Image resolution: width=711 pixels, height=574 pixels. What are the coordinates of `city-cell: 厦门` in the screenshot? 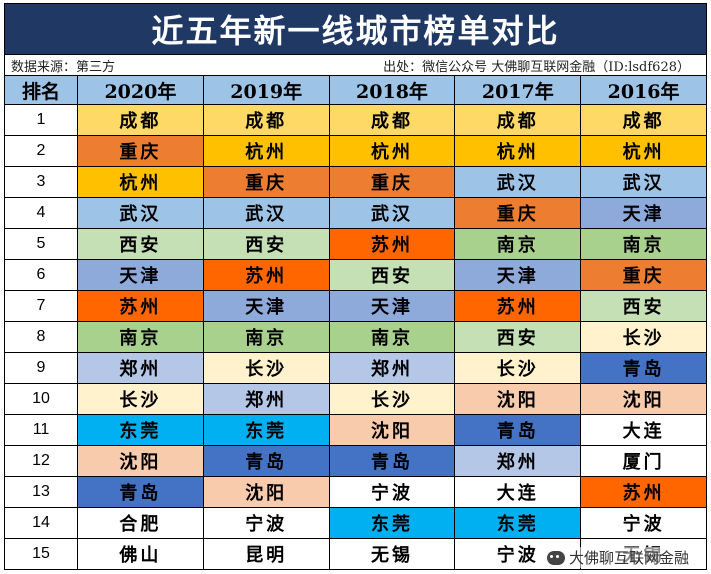 It's located at (643, 461).